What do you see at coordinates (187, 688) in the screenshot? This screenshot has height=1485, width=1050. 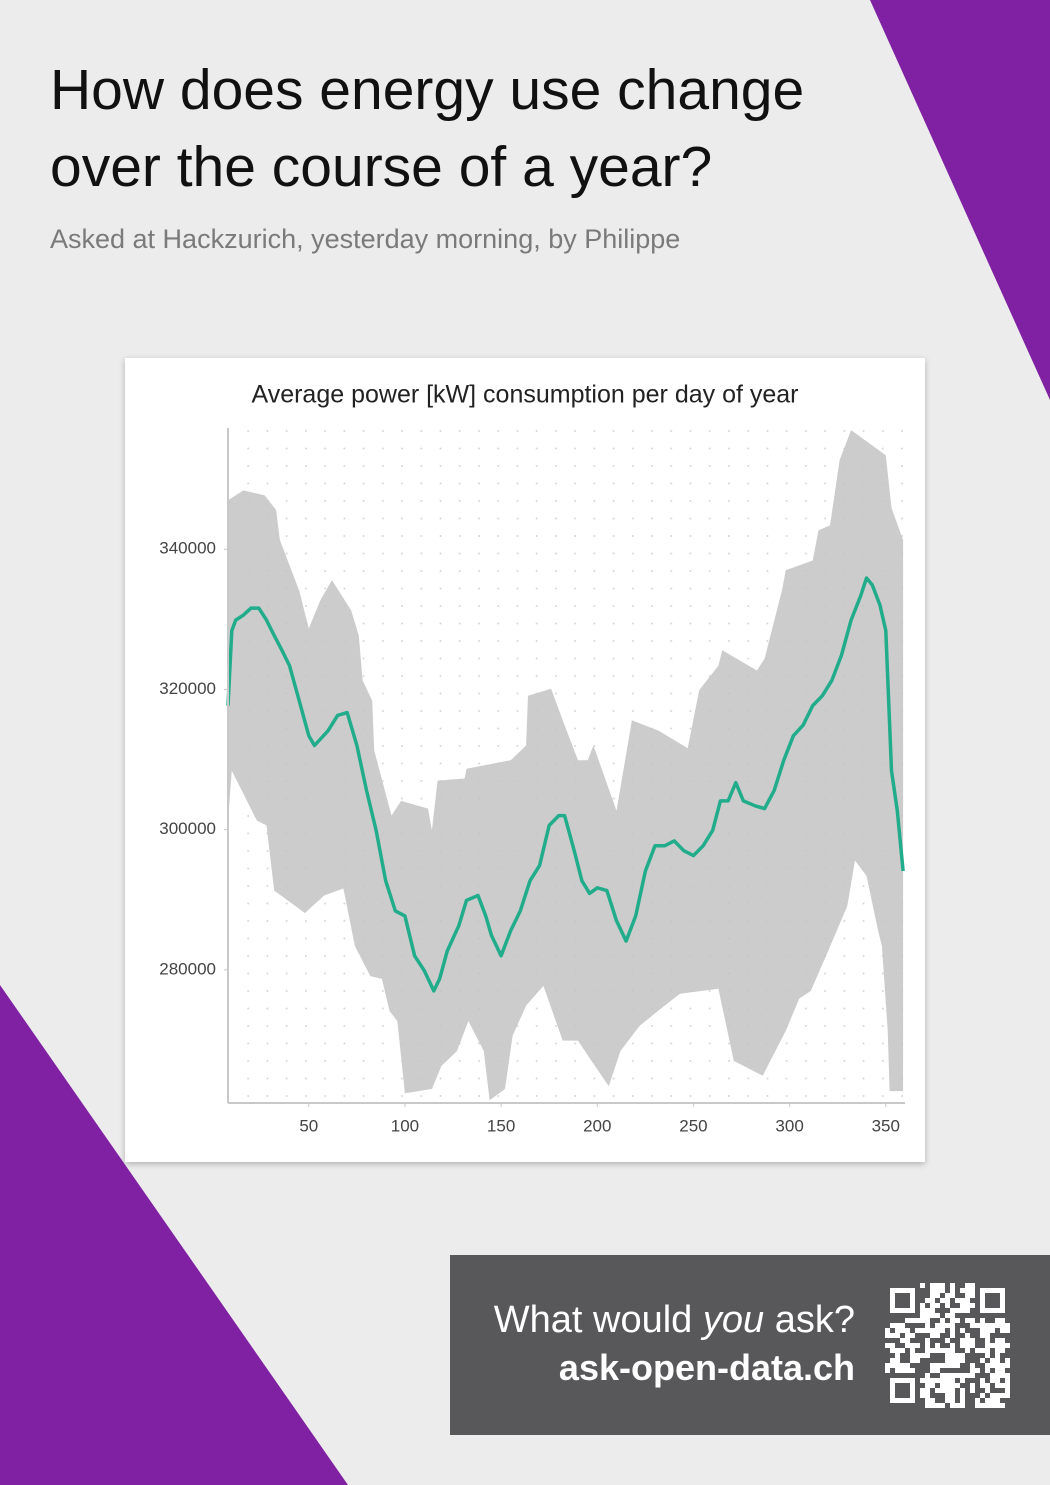 I see `y-tick-label: 320000` at bounding box center [187, 688].